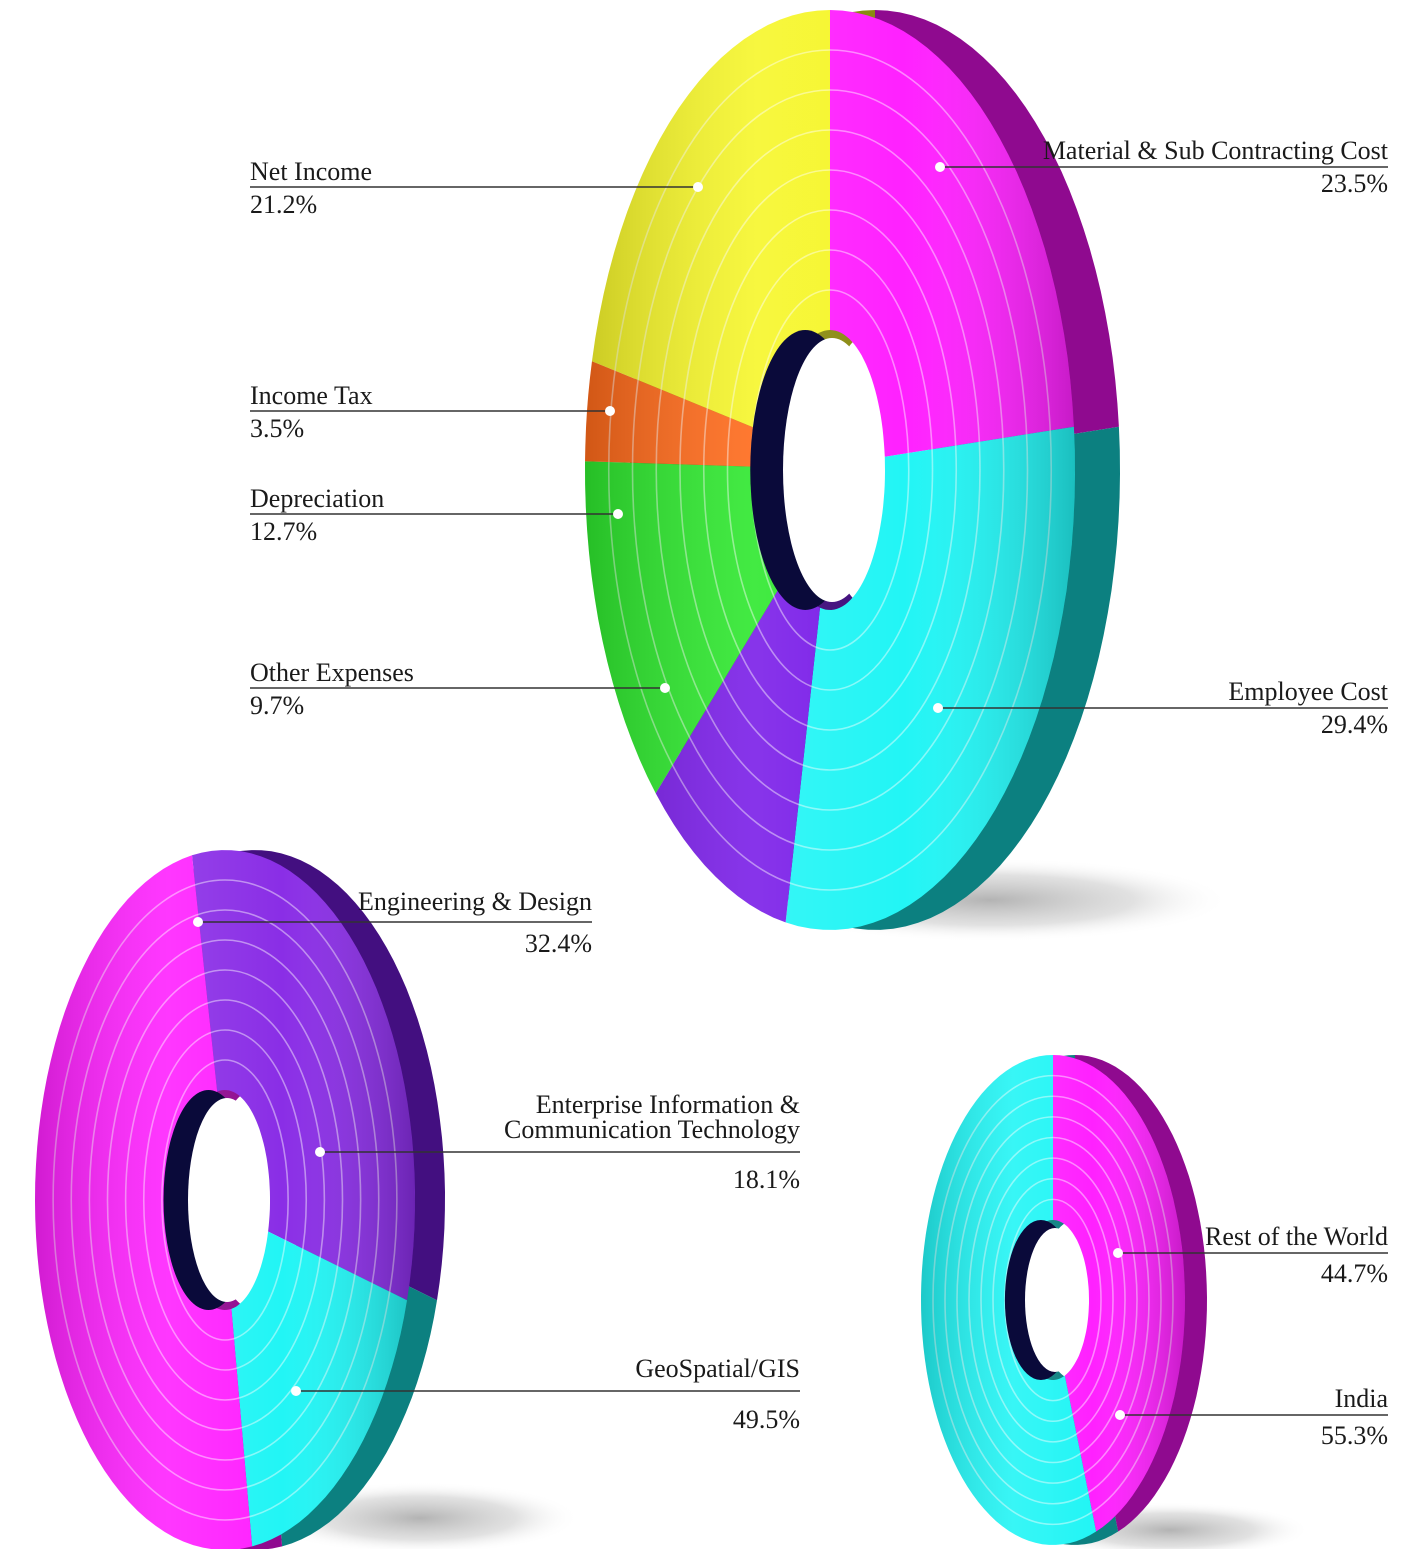  Describe the element at coordinates (652, 1129) in the screenshot. I see `slice-label-enterprise-information-communication-technology: Communication Technology` at that location.